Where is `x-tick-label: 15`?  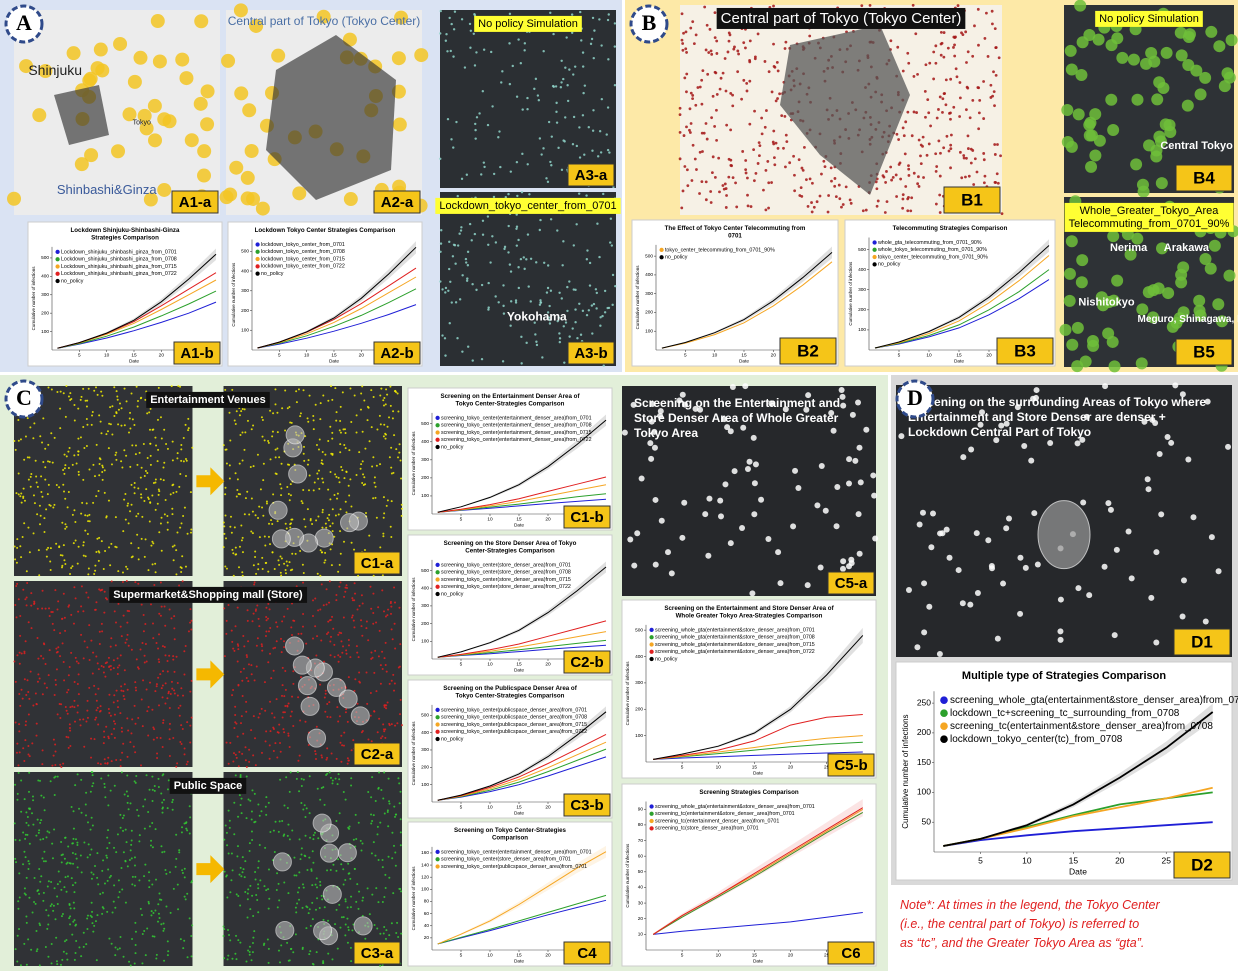 x-tick-label: 15 is located at coordinates (519, 955).